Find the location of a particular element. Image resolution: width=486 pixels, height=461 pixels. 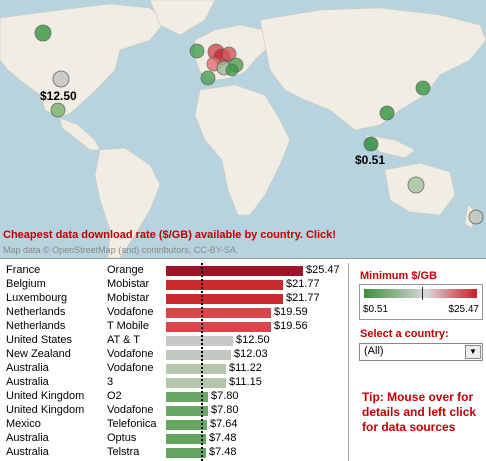

operator-cell: 3 is located at coordinates (110, 382).